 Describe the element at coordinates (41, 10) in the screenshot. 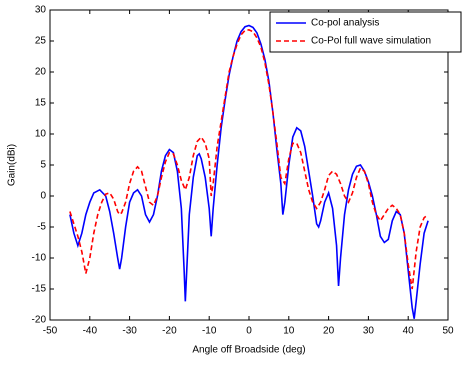

I see `y-tick-label: 30` at that location.